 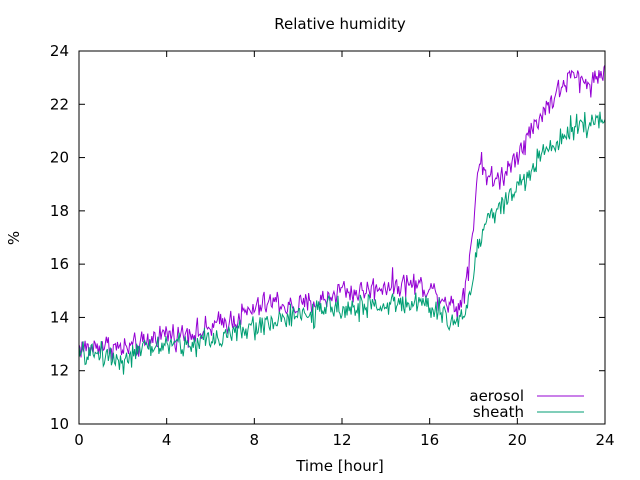 What do you see at coordinates (496, 396) in the screenshot?
I see `legend-label-aerosol: aerosol` at bounding box center [496, 396].